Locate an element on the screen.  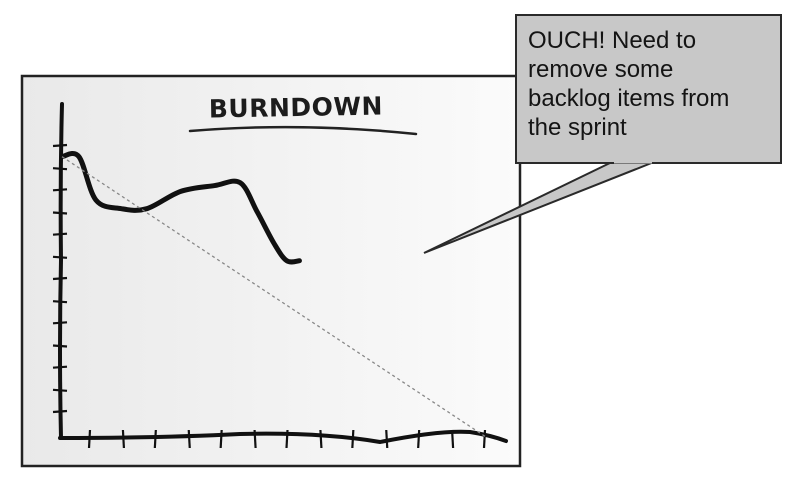
callout-line: the sprint is located at coordinates (653, 127).